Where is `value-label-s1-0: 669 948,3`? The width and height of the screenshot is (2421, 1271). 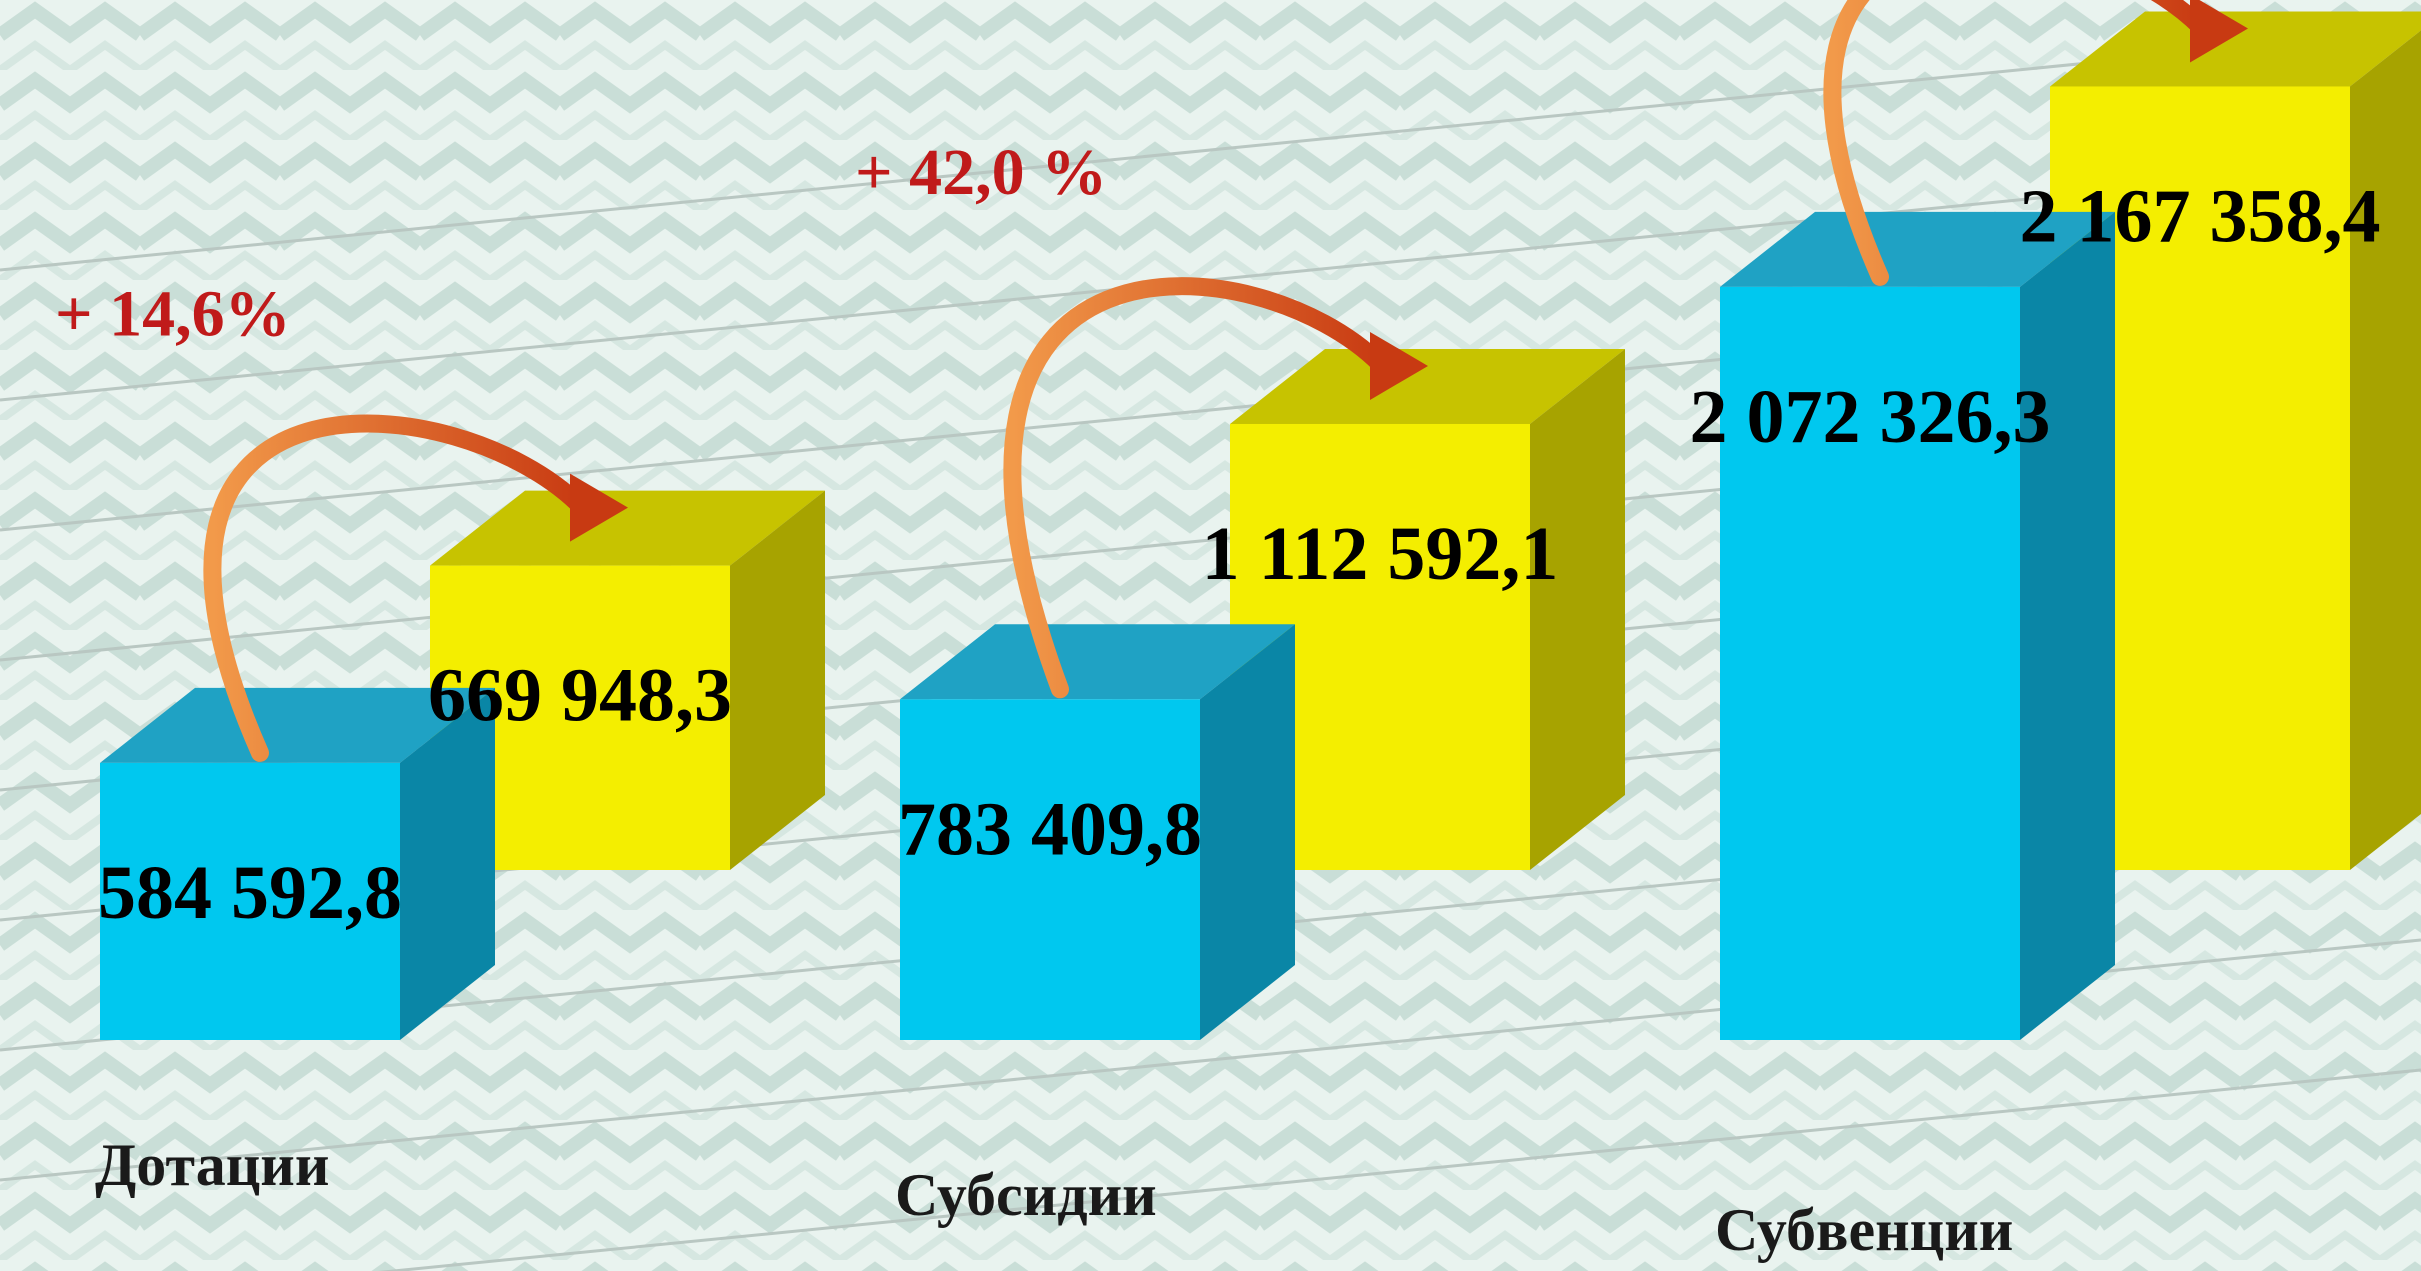
value-label-s1-0: 669 948,3 is located at coordinates (580, 696).